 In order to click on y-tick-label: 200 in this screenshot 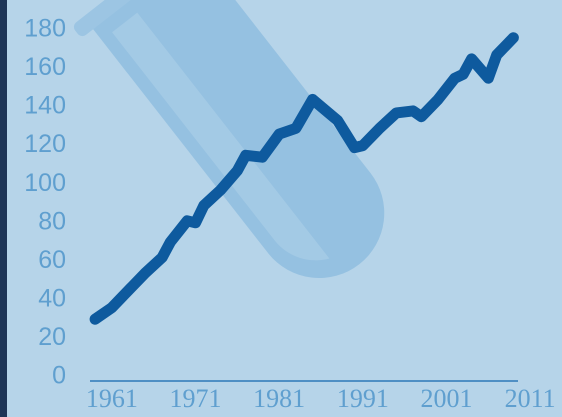, I will do `click(45, 2)`.